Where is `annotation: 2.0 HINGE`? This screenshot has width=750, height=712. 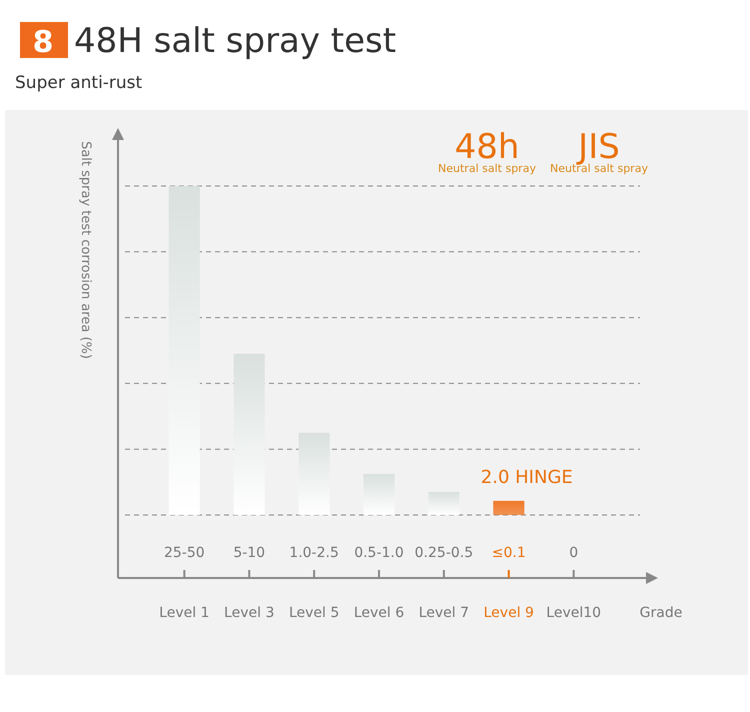 annotation: 2.0 HINGE is located at coordinates (526, 477).